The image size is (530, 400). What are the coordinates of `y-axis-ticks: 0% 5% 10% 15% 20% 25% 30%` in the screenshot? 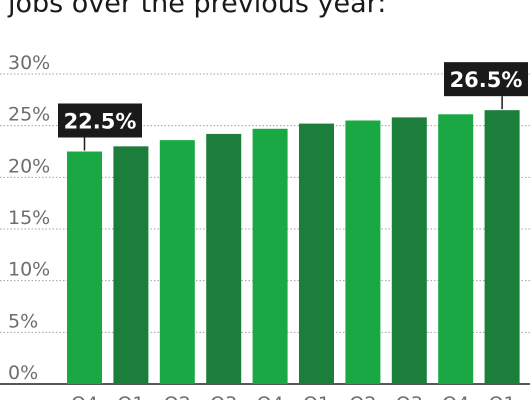 It's located at (29, 218).